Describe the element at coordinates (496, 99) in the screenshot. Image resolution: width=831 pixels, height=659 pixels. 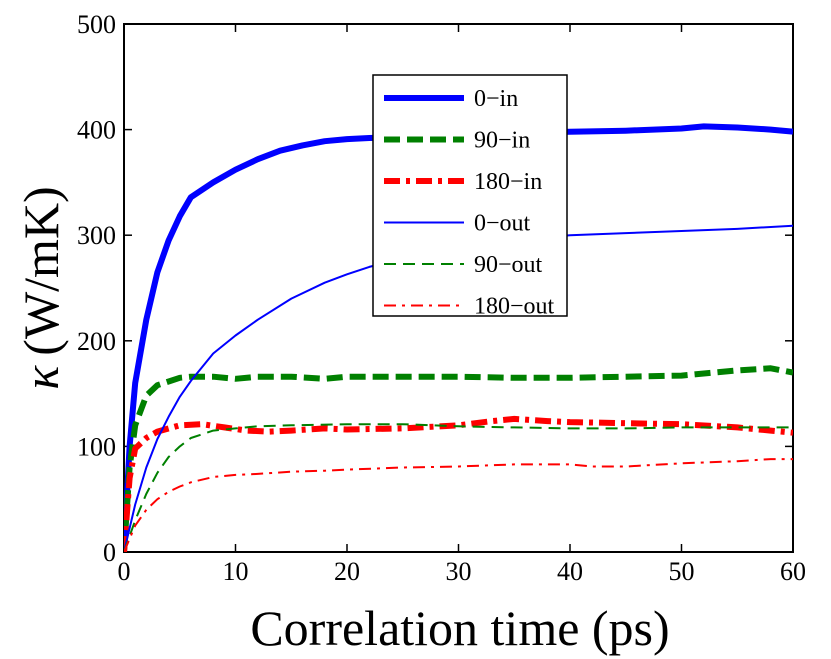
I see `legend-label: 0−in` at that location.